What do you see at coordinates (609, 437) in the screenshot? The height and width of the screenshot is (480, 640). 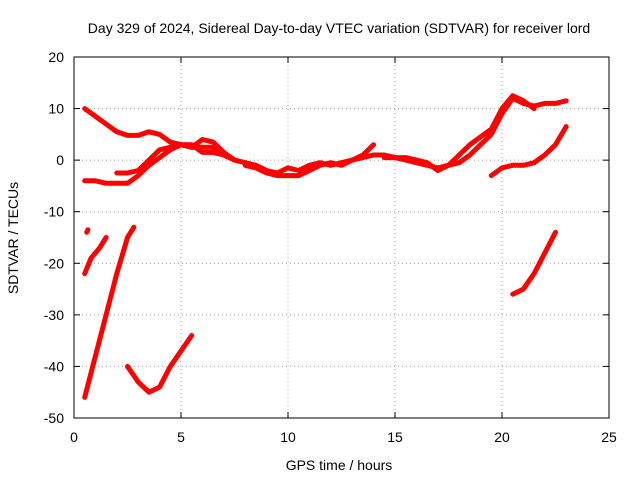 I see `x-tick-label: 25` at bounding box center [609, 437].